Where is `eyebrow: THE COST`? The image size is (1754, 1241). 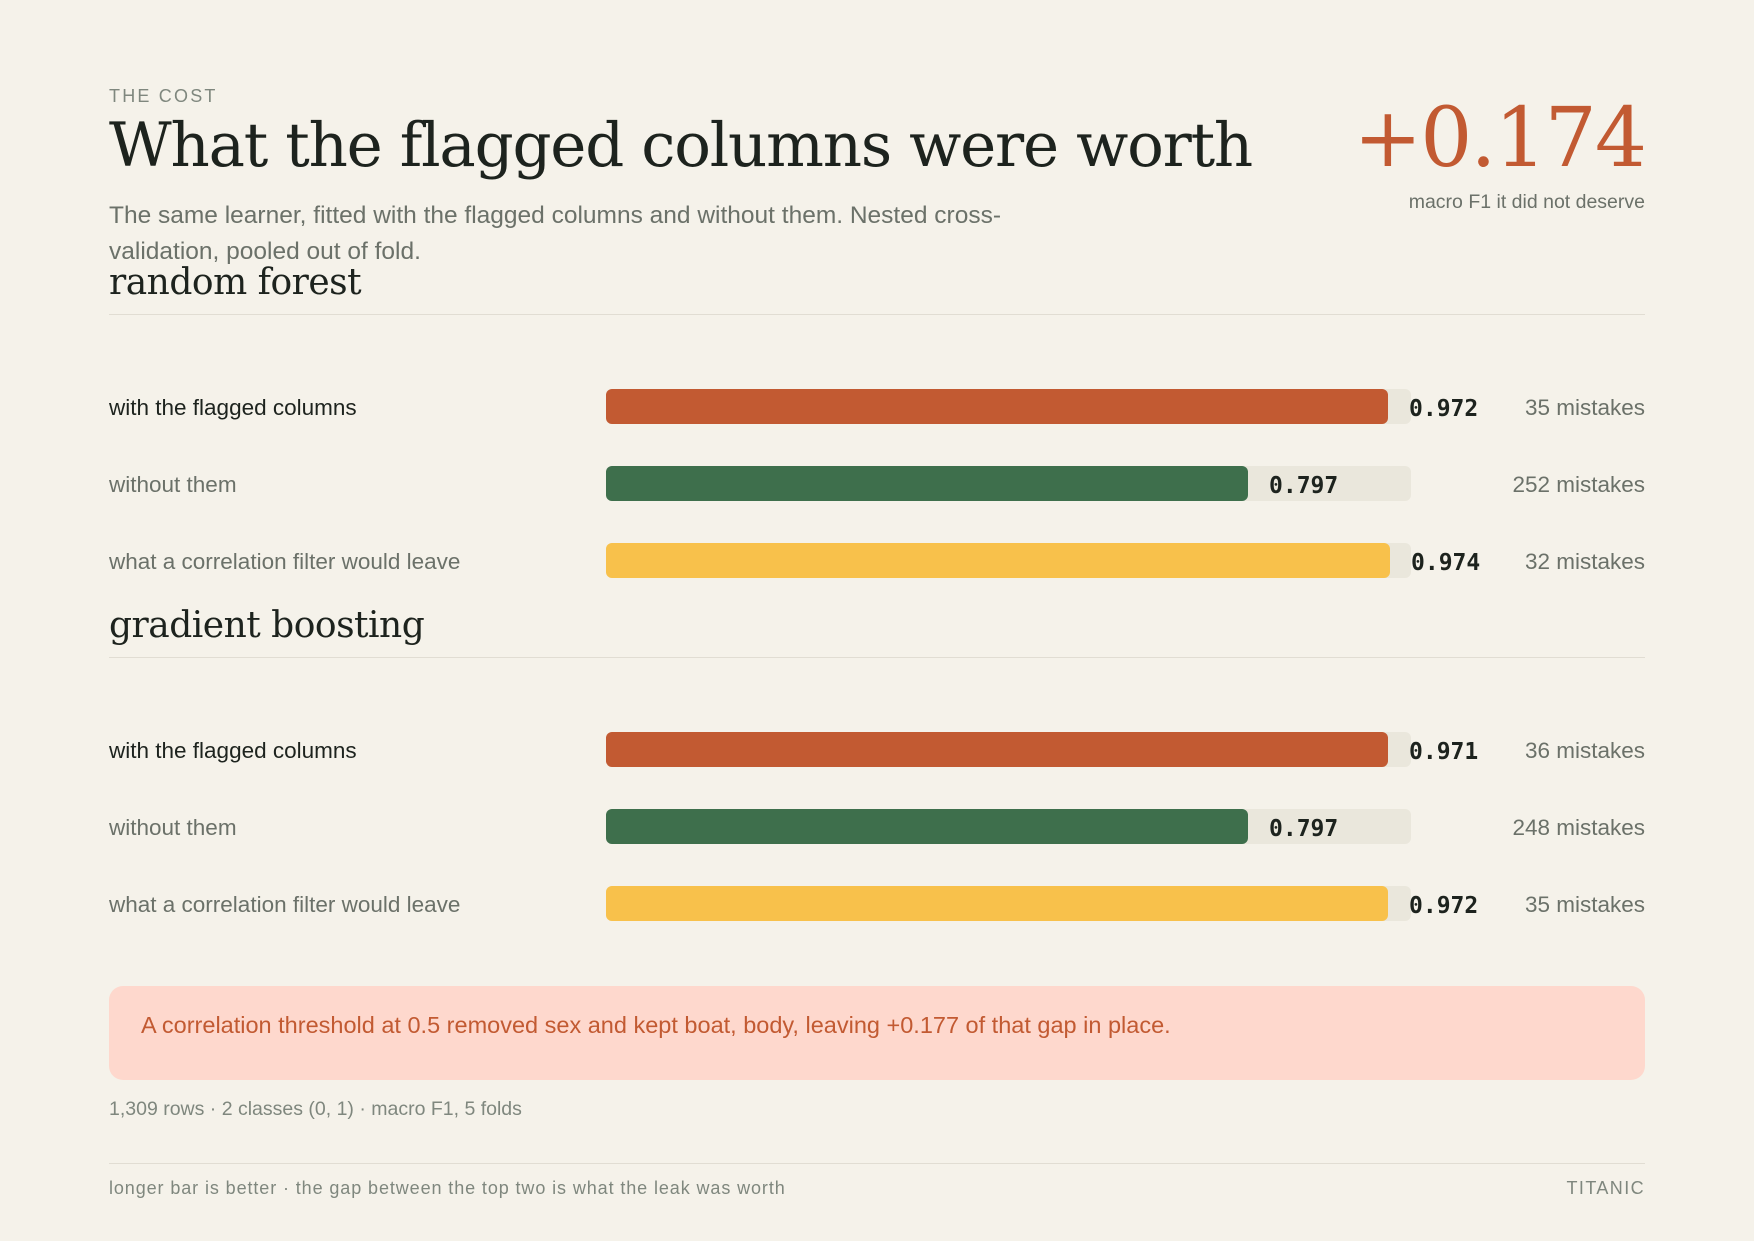 eyebrow: THE COST is located at coordinates (163, 96).